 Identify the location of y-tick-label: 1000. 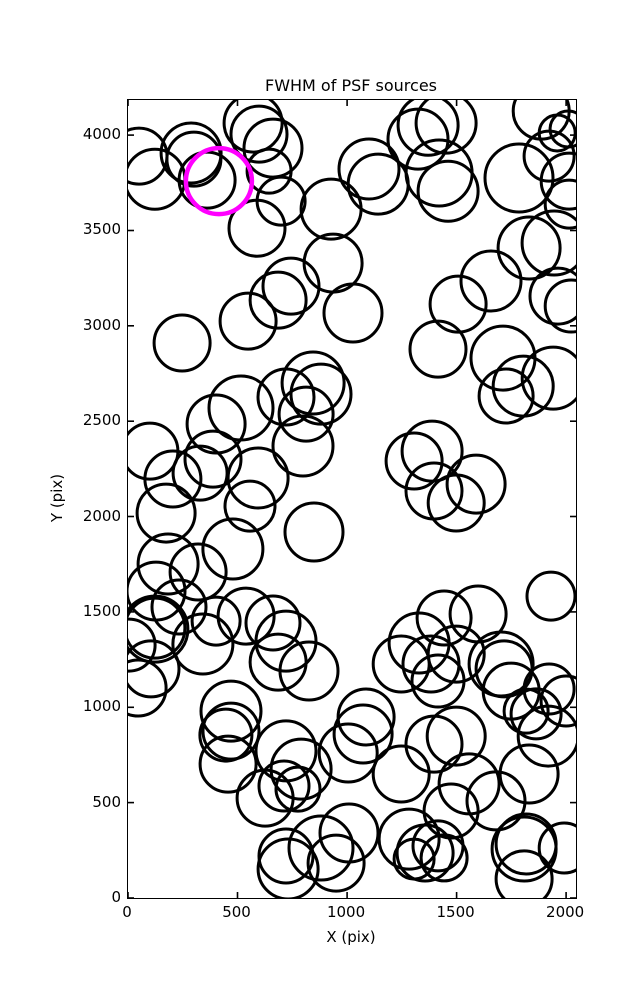
(101, 706).